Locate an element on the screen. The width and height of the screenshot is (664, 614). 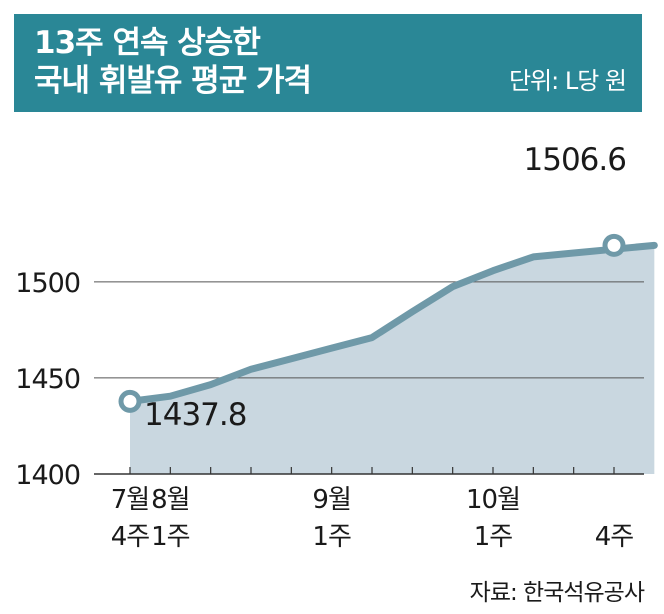
source-label: 자료: 한국석유공사 is located at coordinates (557, 593).